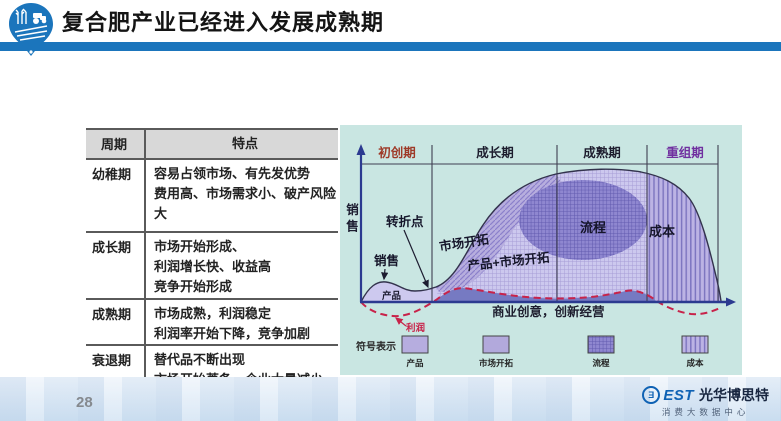  What do you see at coordinates (593, 227) in the screenshot?
I see `process-region-label: 流程` at bounding box center [593, 227].